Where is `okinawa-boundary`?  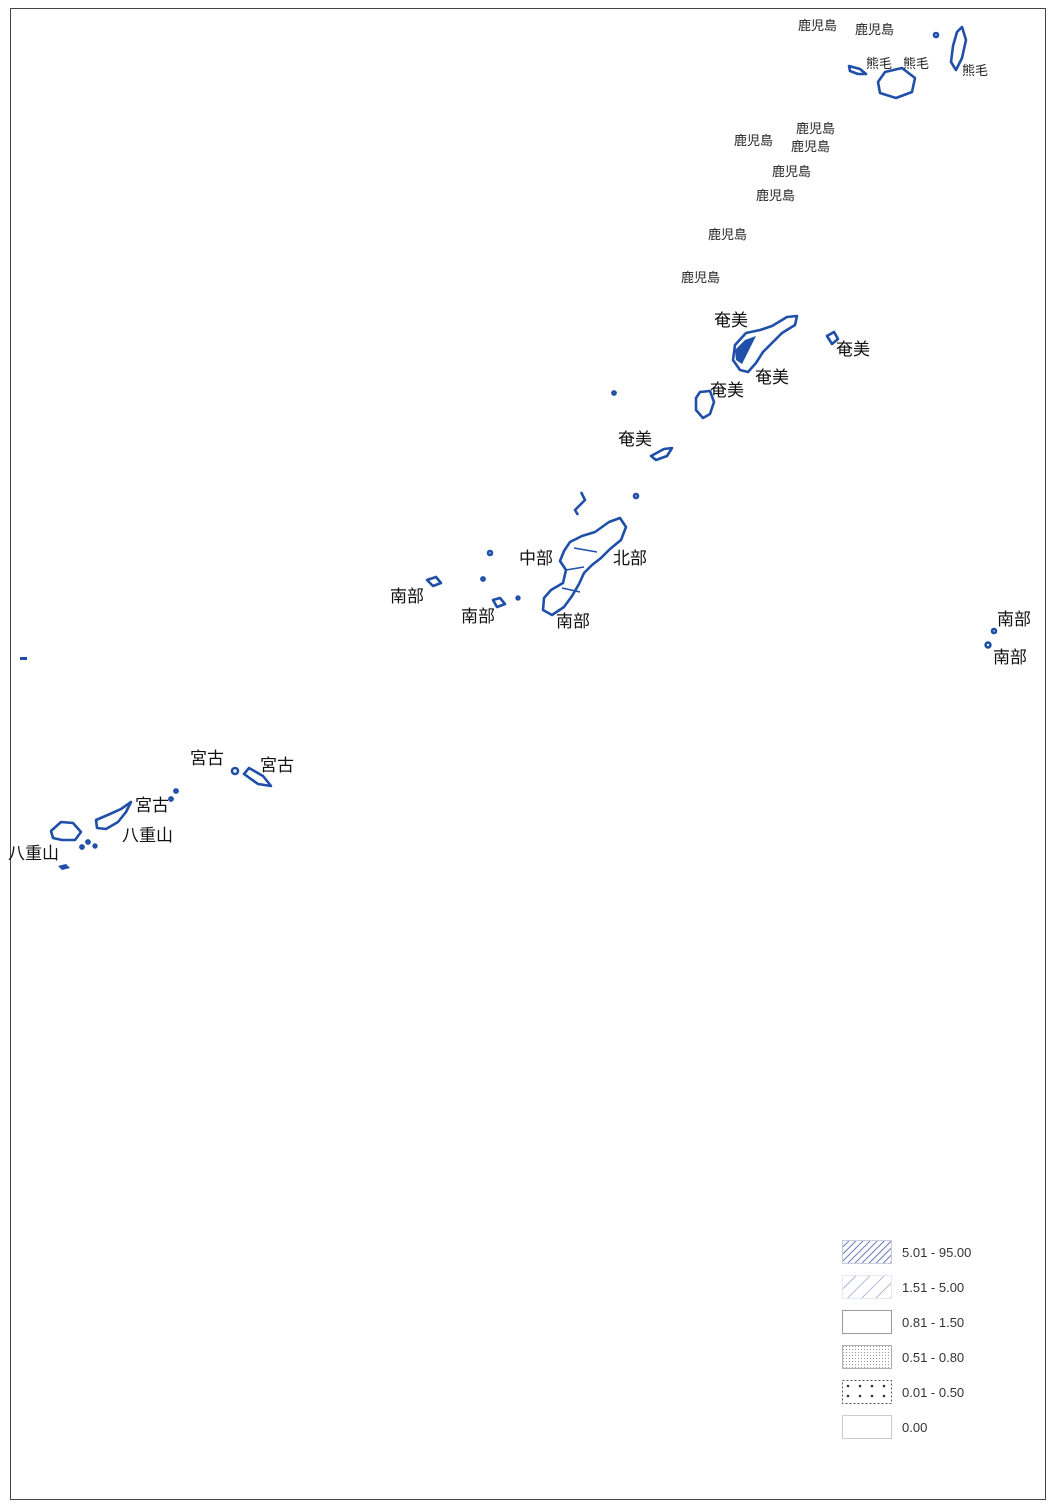 okinawa-boundary is located at coordinates (579, 570).